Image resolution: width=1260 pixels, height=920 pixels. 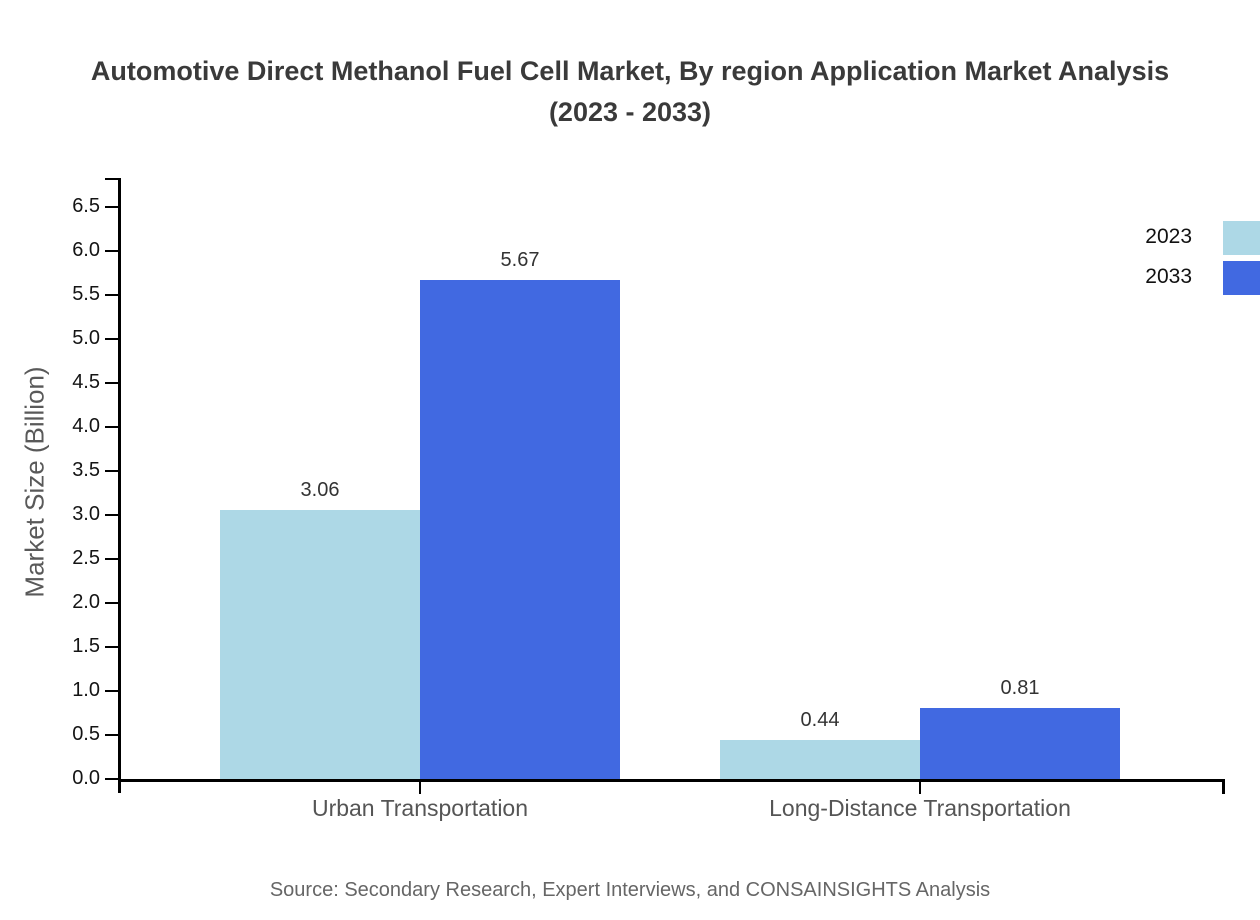 I want to click on legend-label-2023: 2023, so click(x=1168, y=236).